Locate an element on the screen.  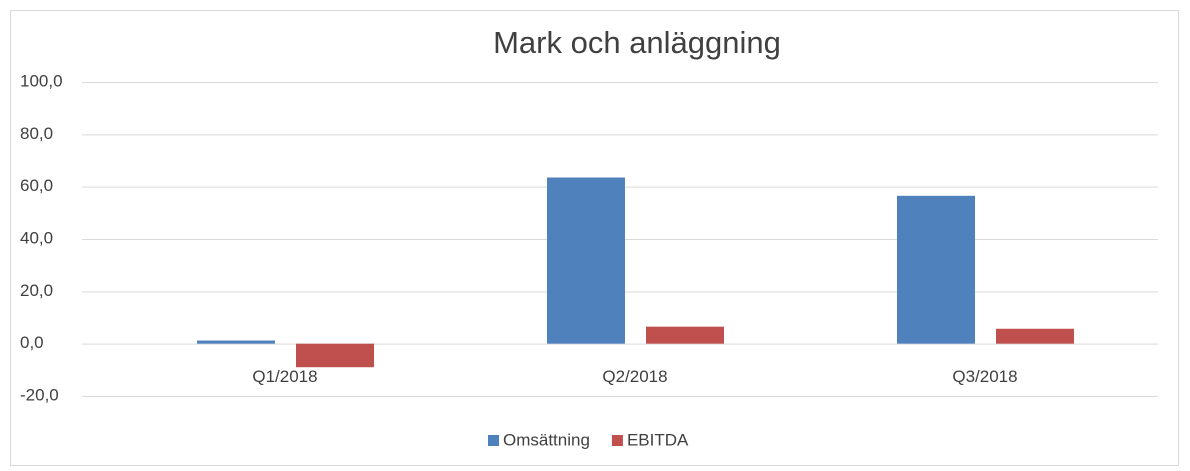
x-tick-label: Q1/2018 is located at coordinates (284, 376).